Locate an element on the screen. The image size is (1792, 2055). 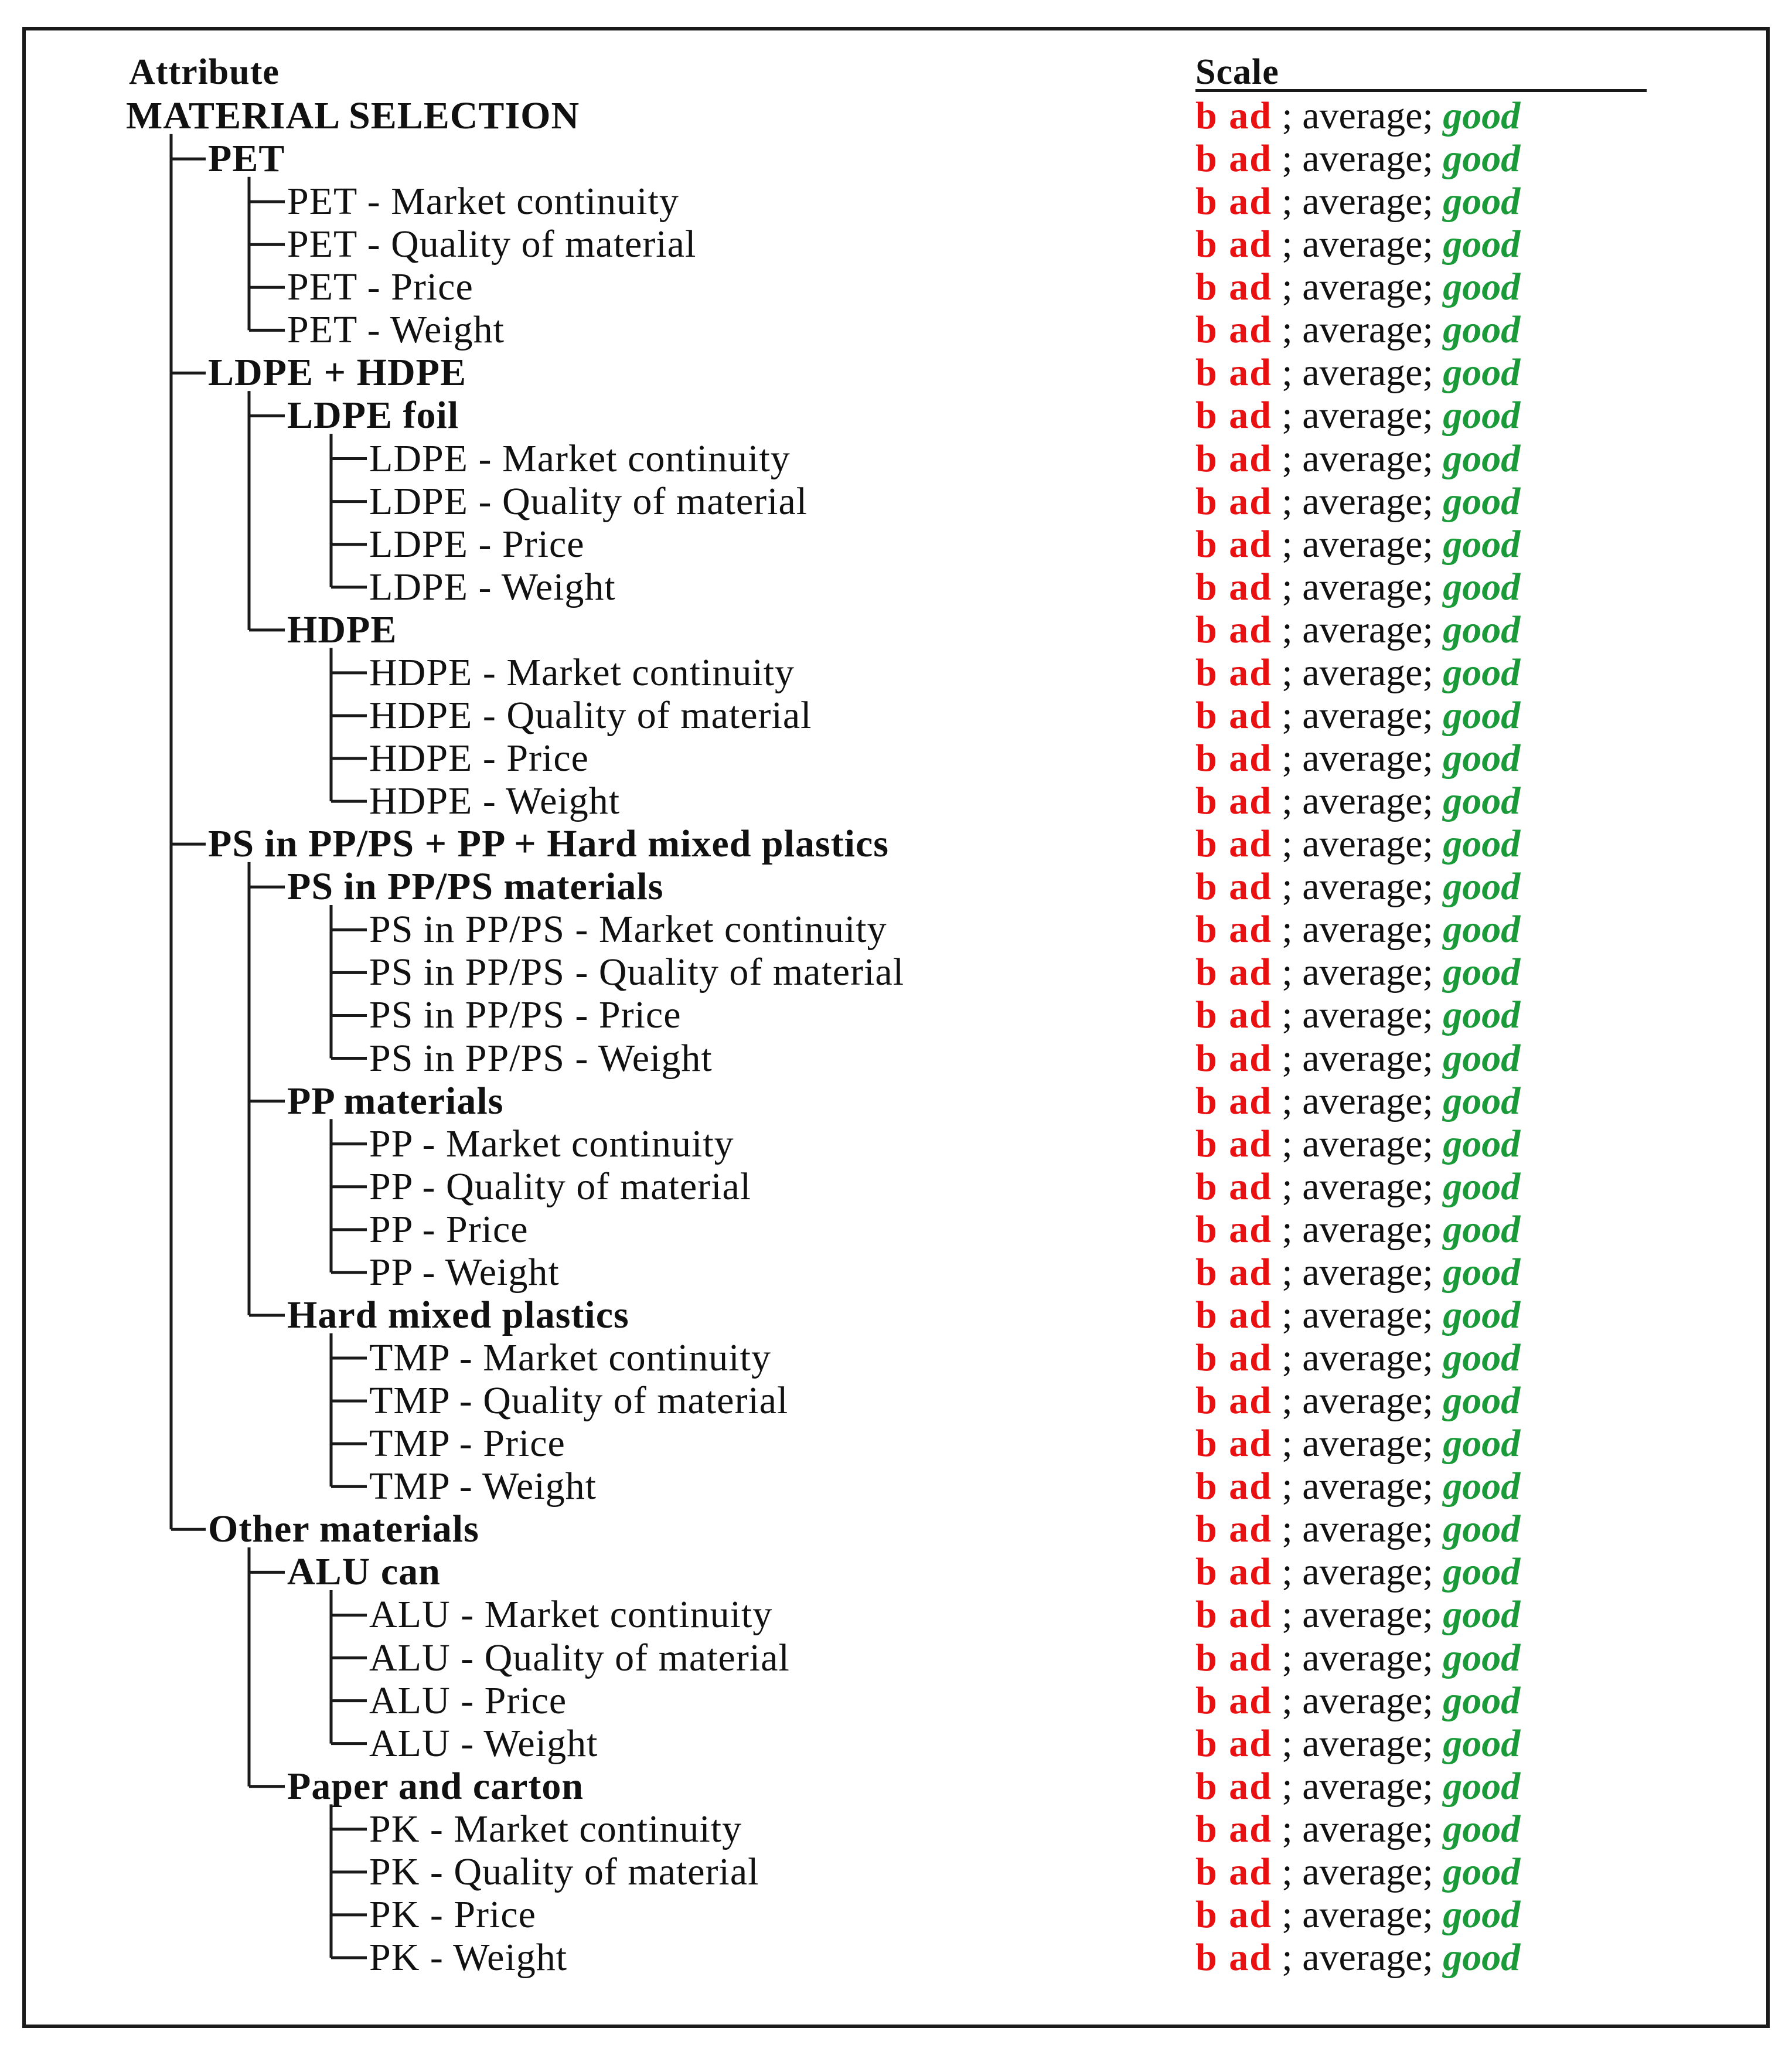
attribute-label: HDPE is located at coordinates (342, 630).